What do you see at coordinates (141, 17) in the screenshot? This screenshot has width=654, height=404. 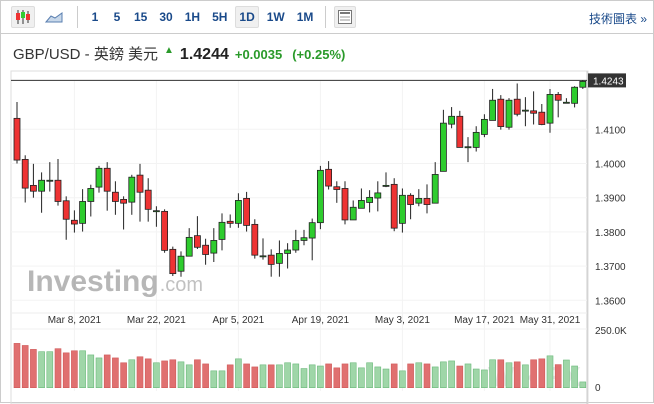 I see `timeframe-15: 15` at bounding box center [141, 17].